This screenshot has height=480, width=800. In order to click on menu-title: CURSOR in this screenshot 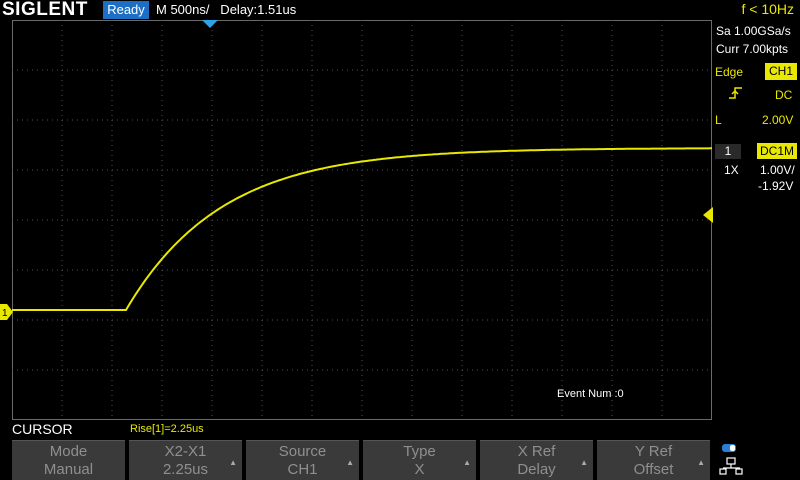, I will do `click(42, 429)`.